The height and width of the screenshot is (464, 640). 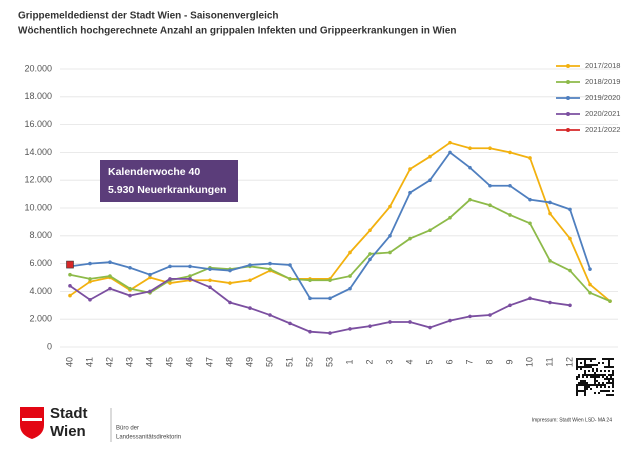 I want to click on y-tick-label: 4.000, so click(x=40, y=291).